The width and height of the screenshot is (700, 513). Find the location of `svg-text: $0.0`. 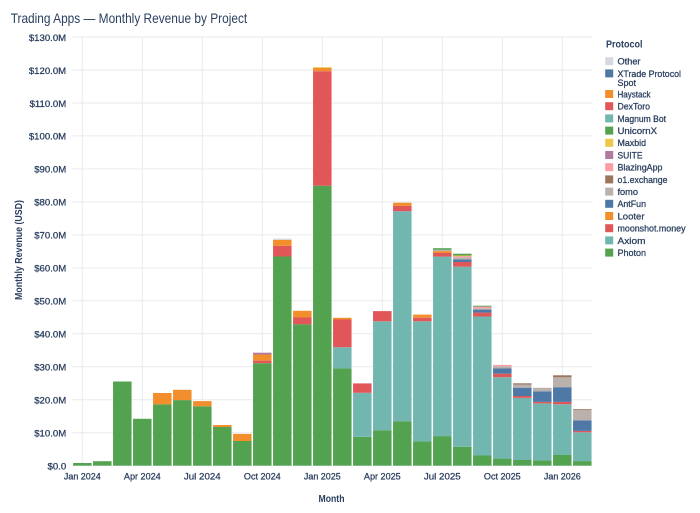

svg-text: $0.0 is located at coordinates (57, 466).